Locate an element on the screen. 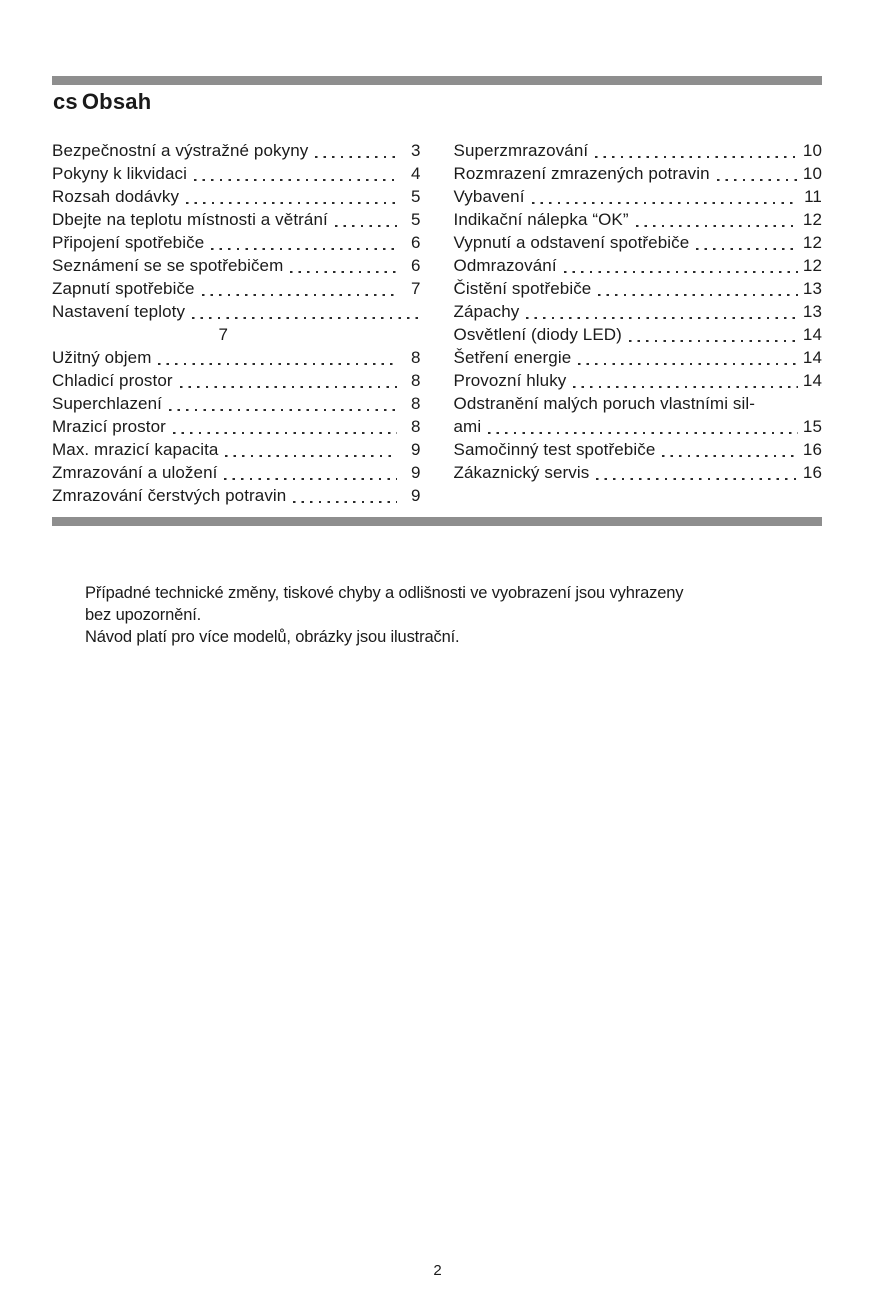 The height and width of the screenshot is (1316, 875). toc-entry-label: Připojení spotřebiče is located at coordinates (128, 242).